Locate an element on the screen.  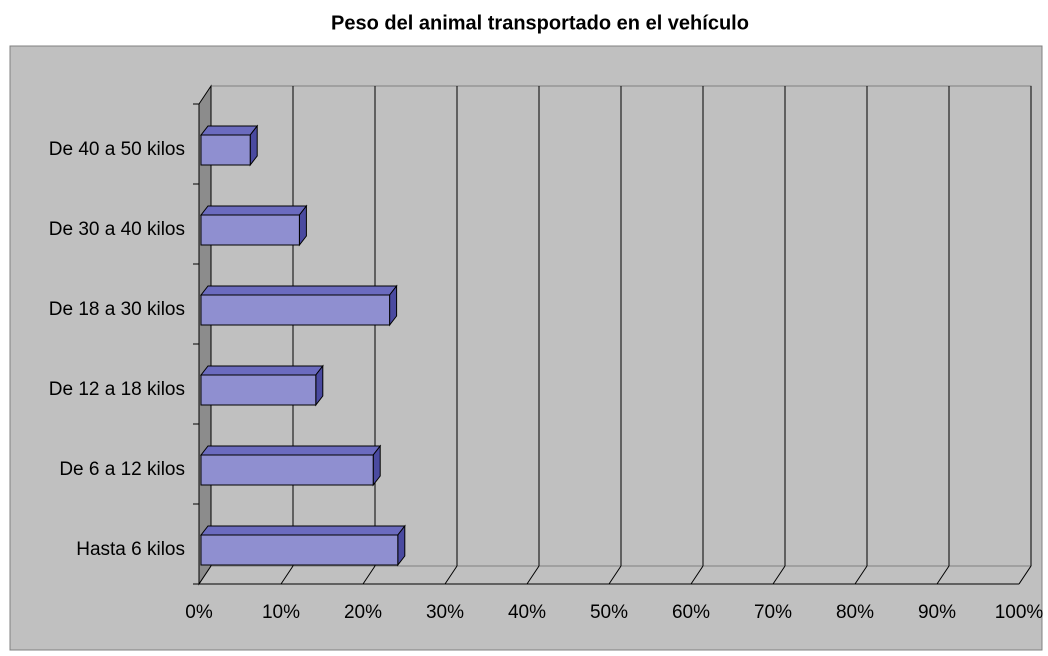
x-tick-label: 10% is located at coordinates (281, 612).